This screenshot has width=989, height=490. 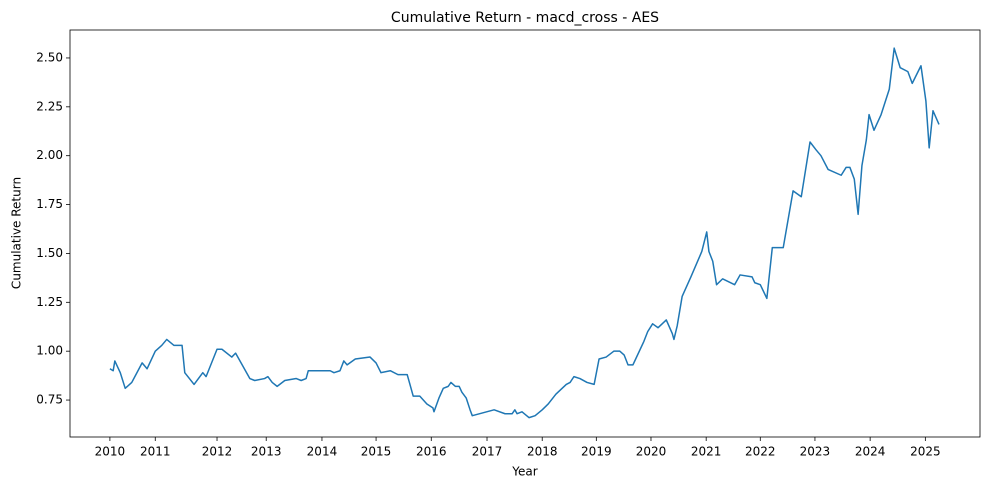 I want to click on x-tick-label: 2014, so click(x=322, y=452).